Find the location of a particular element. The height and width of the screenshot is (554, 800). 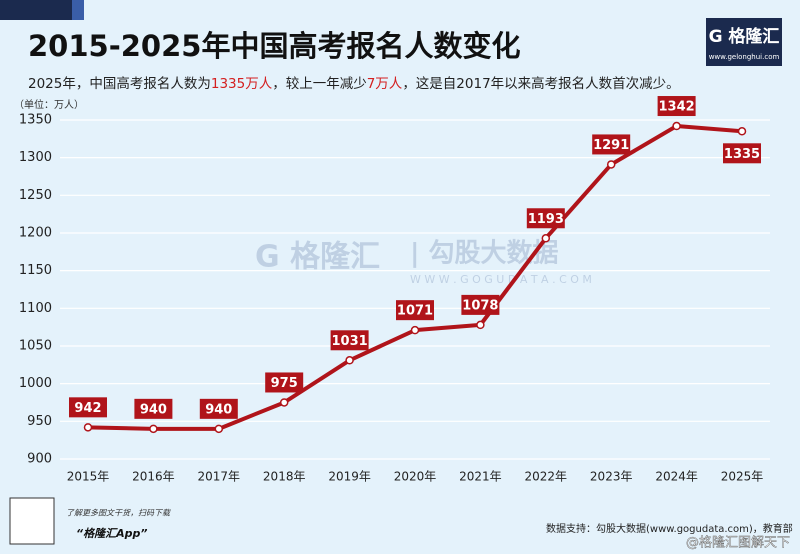

value-label: 942 is located at coordinates (87, 408).